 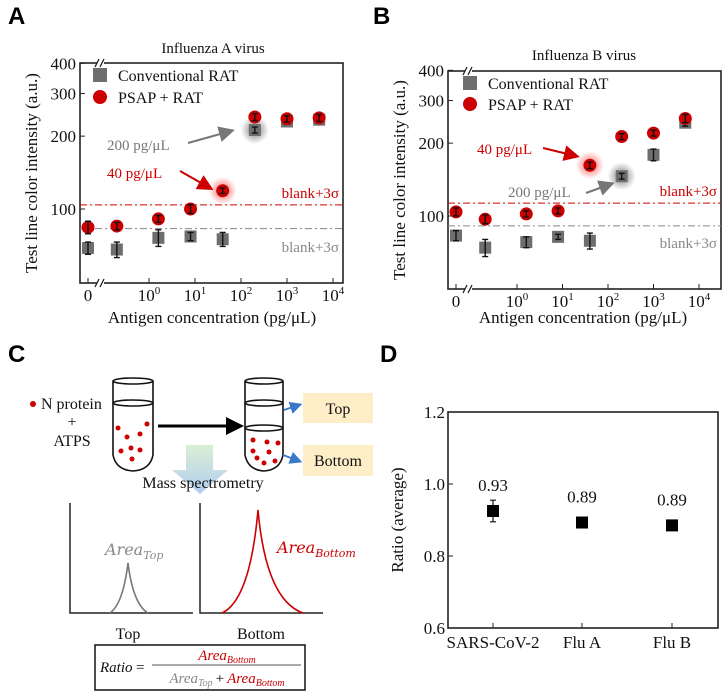 What do you see at coordinates (434, 484) in the screenshot?
I see `y-tick-label: 1.0` at bounding box center [434, 484].